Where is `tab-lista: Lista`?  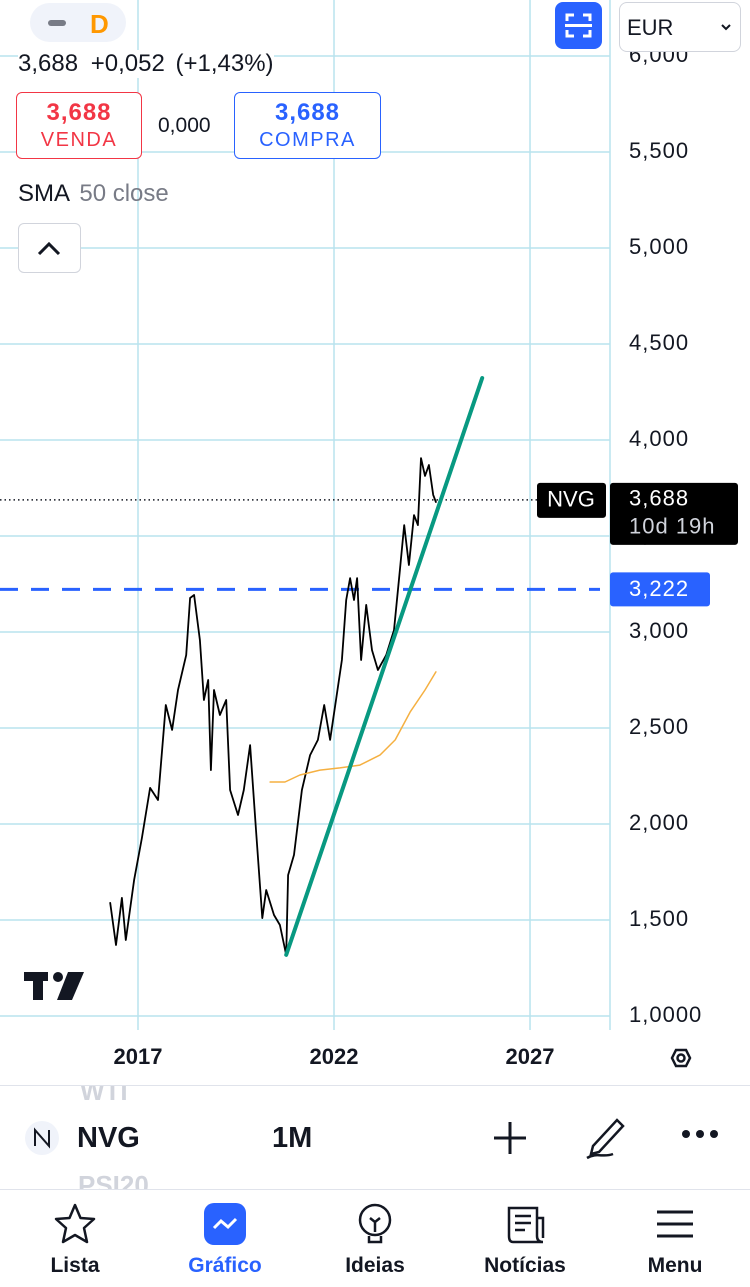 tab-lista: Lista is located at coordinates (75, 1242).